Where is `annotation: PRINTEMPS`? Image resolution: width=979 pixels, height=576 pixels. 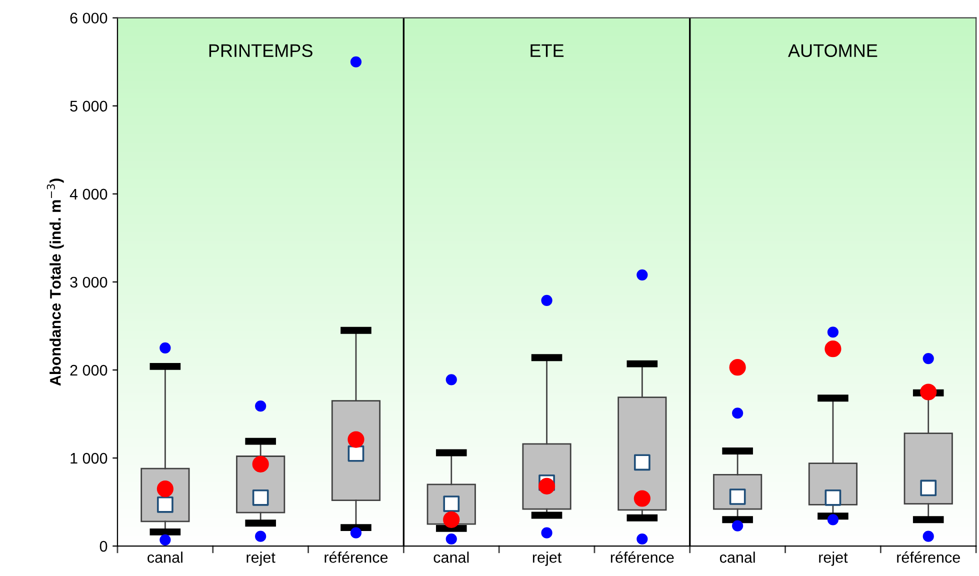 annotation: PRINTEMPS is located at coordinates (260, 51).